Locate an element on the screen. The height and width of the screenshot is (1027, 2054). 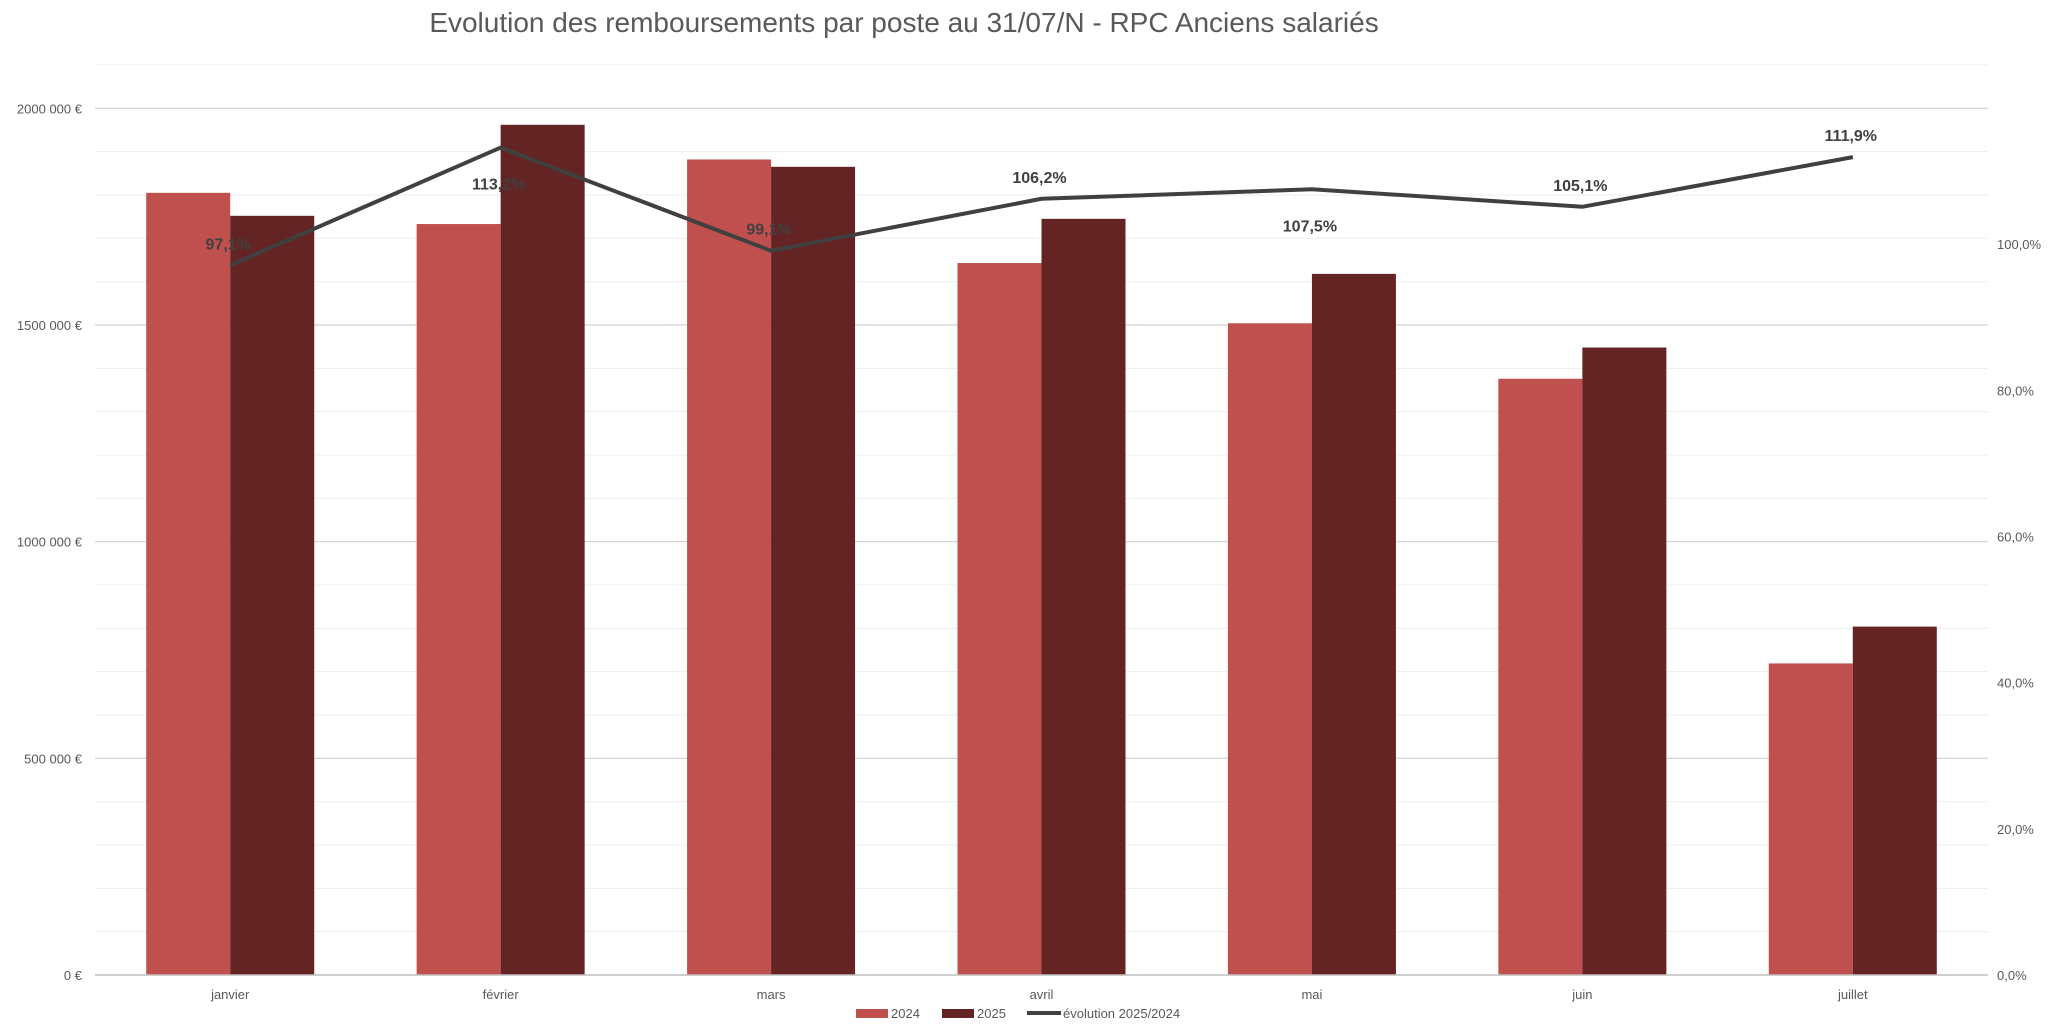
legend-swatch-2025 is located at coordinates (958, 1013).